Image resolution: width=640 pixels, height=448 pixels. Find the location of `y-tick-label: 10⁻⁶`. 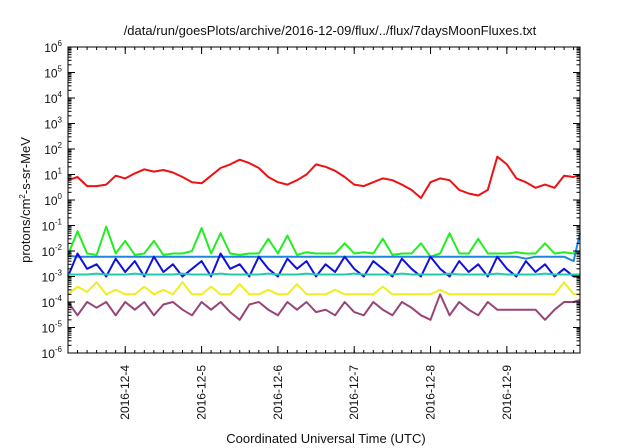

y-tick-label: 10⁻⁶ is located at coordinates (52, 353).